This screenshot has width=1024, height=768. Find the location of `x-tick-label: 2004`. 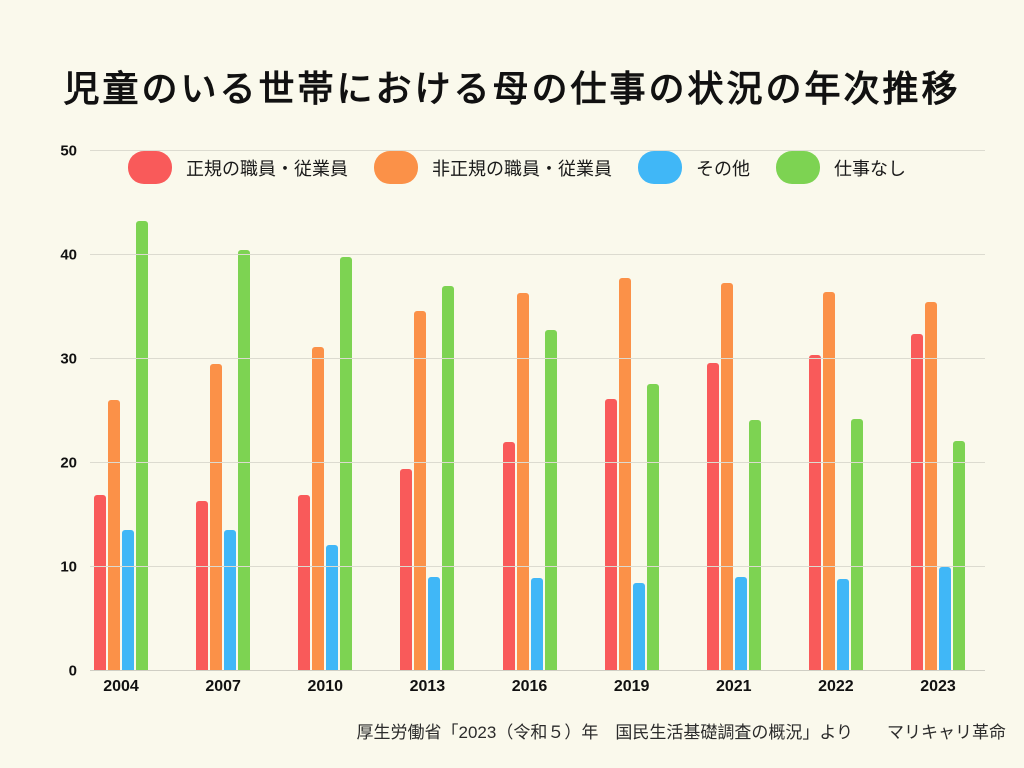

x-tick-label: 2004 is located at coordinates (121, 686).